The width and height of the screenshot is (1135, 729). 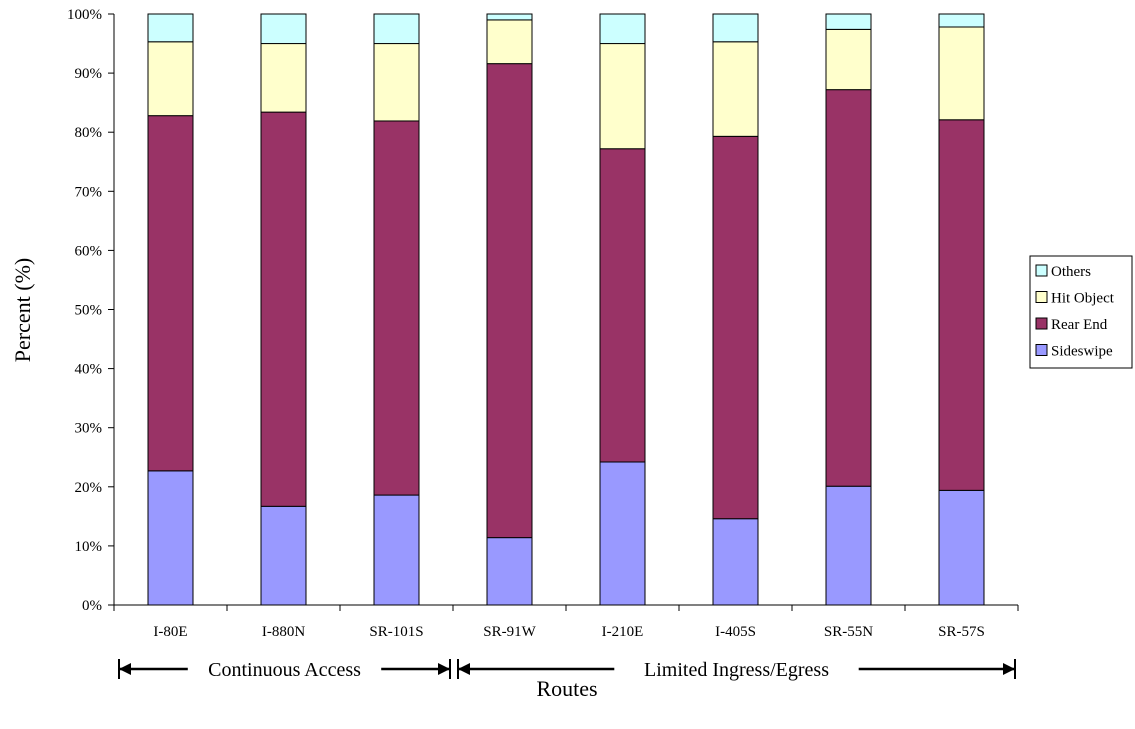 I want to click on legend-item-hit-object: Hit Object, so click(x=1075, y=299).